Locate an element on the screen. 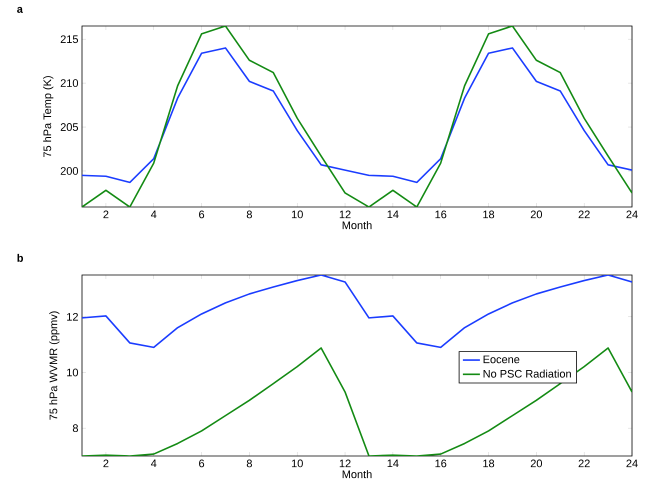  line-series is located at coordinates (357, 311).